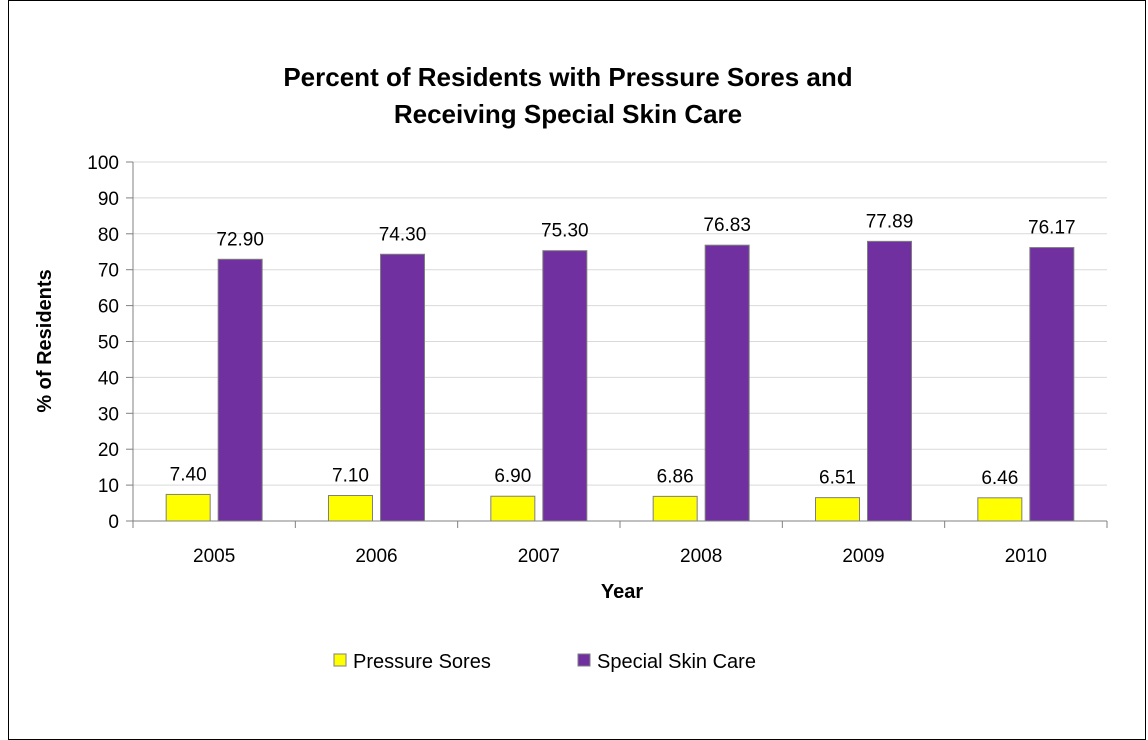 The width and height of the screenshot is (1148, 740). Describe the element at coordinates (1026, 556) in the screenshot. I see `x-tick-label: 2010` at that location.